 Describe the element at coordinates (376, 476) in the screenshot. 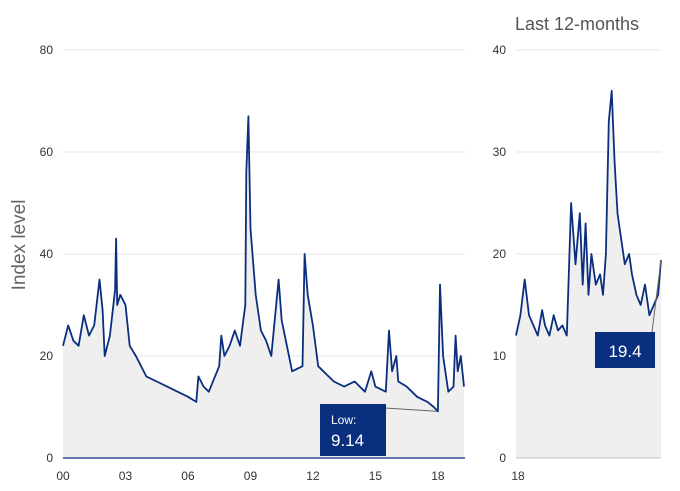

I see `x-tick-label: 15` at that location.